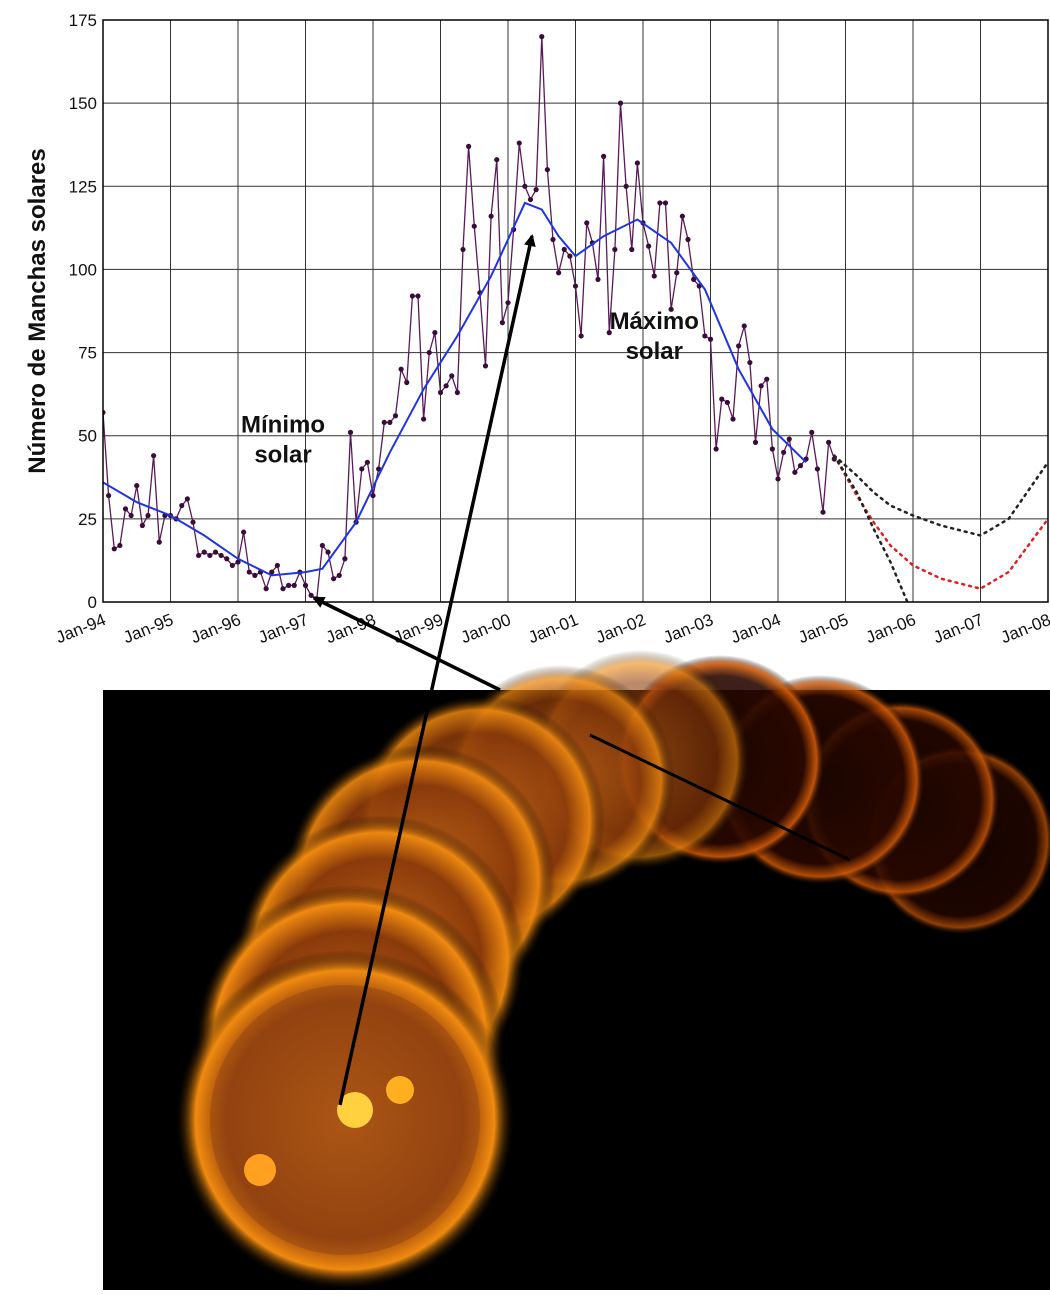 This screenshot has height=1295, width=1050. I want to click on x-tick-label: Jan-08, so click(1024, 628).